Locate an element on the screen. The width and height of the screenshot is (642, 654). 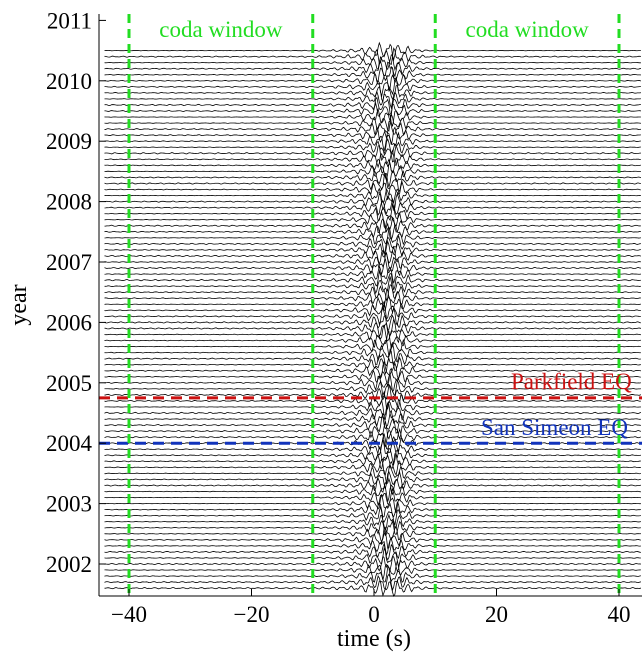
x-tick-label: 40 is located at coordinates (619, 614).